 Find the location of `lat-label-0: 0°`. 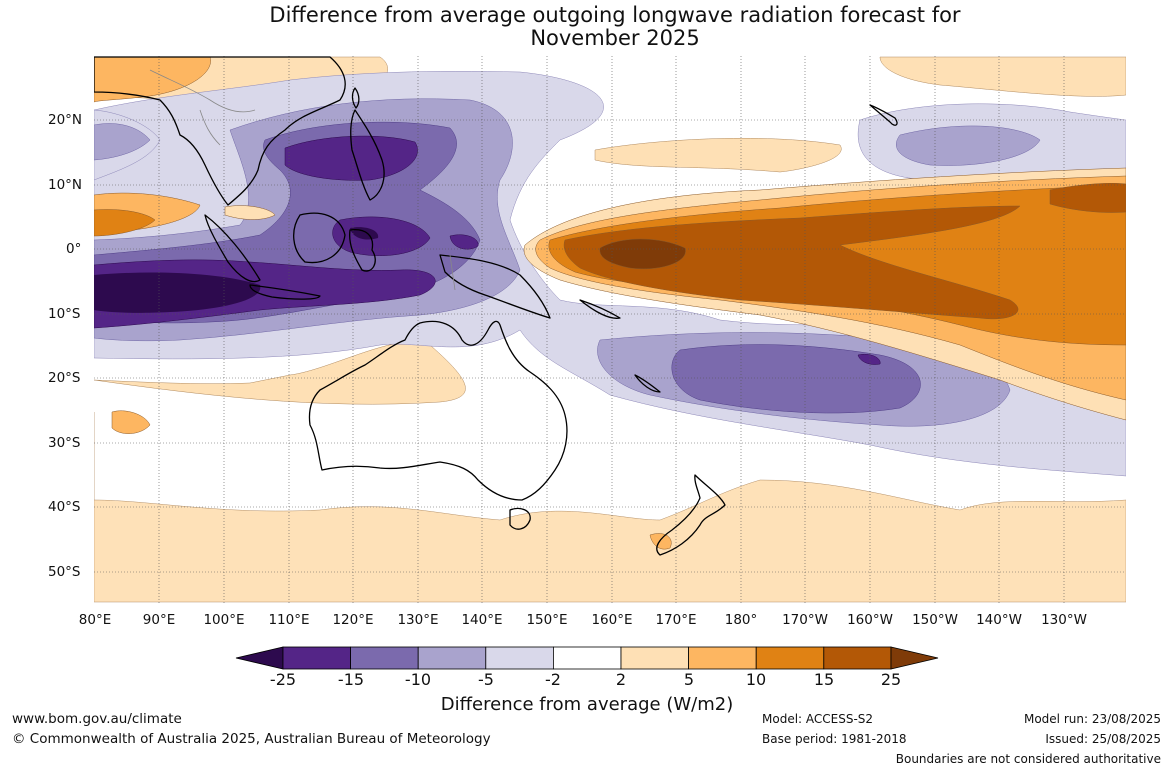

lat-label-0: 0° is located at coordinates (74, 249).